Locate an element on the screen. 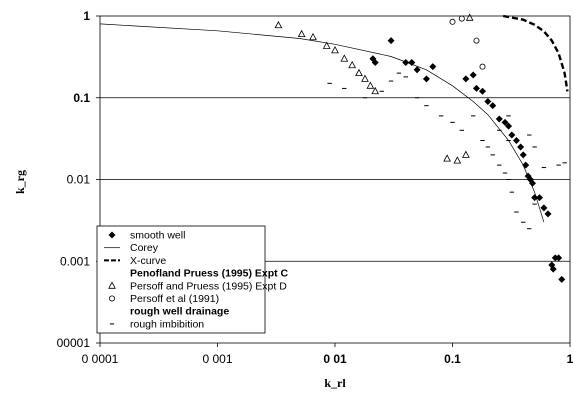  x-axis-ticks: 0 0001 0 001 0 01 0.1 1 is located at coordinates (327, 354).